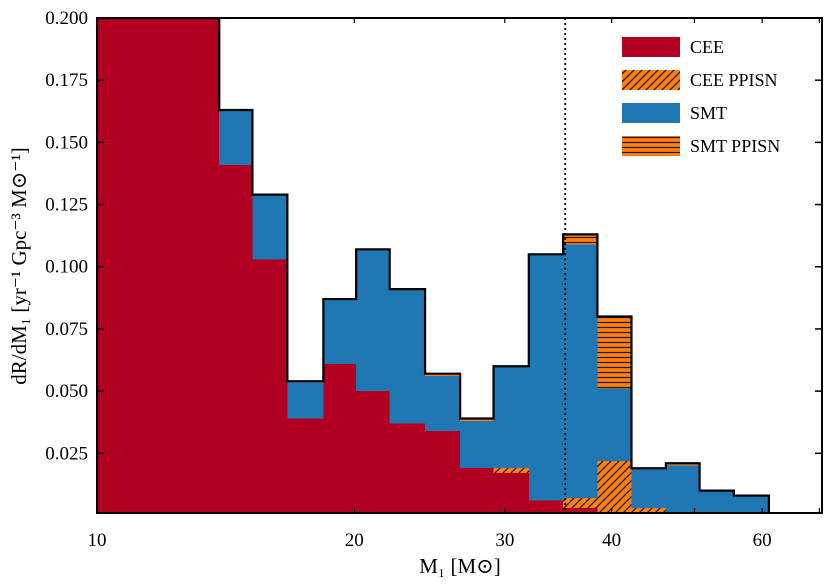  I want to click on legend-swatch-smt, so click(651, 113).